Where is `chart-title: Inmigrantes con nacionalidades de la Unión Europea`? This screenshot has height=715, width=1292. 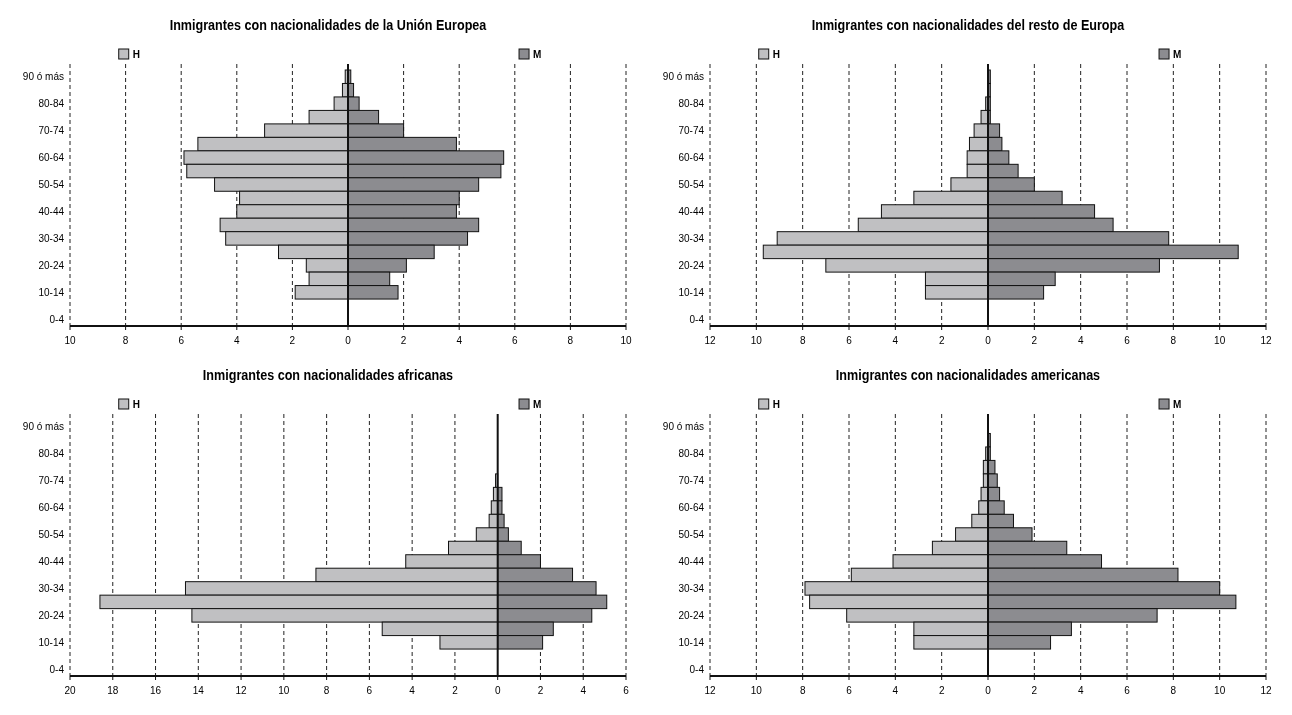 chart-title: Inmigrantes con nacionalidades de la Unión Europea is located at coordinates (328, 25).